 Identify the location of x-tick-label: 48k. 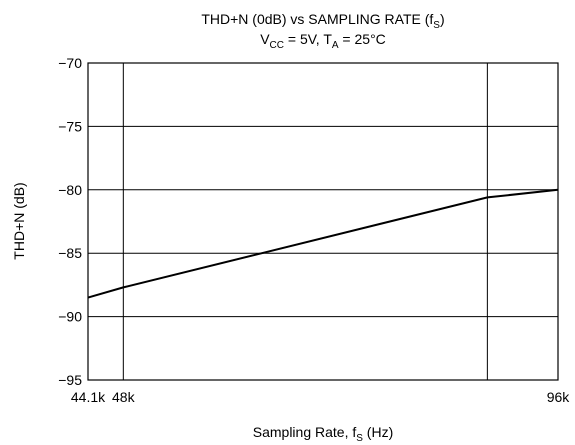
(124, 397).